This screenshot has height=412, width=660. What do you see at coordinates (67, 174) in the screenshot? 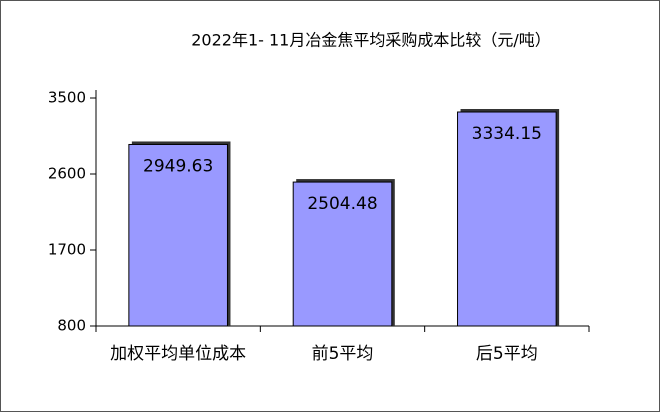
I see `y-tick-label: 2600` at bounding box center [67, 174].